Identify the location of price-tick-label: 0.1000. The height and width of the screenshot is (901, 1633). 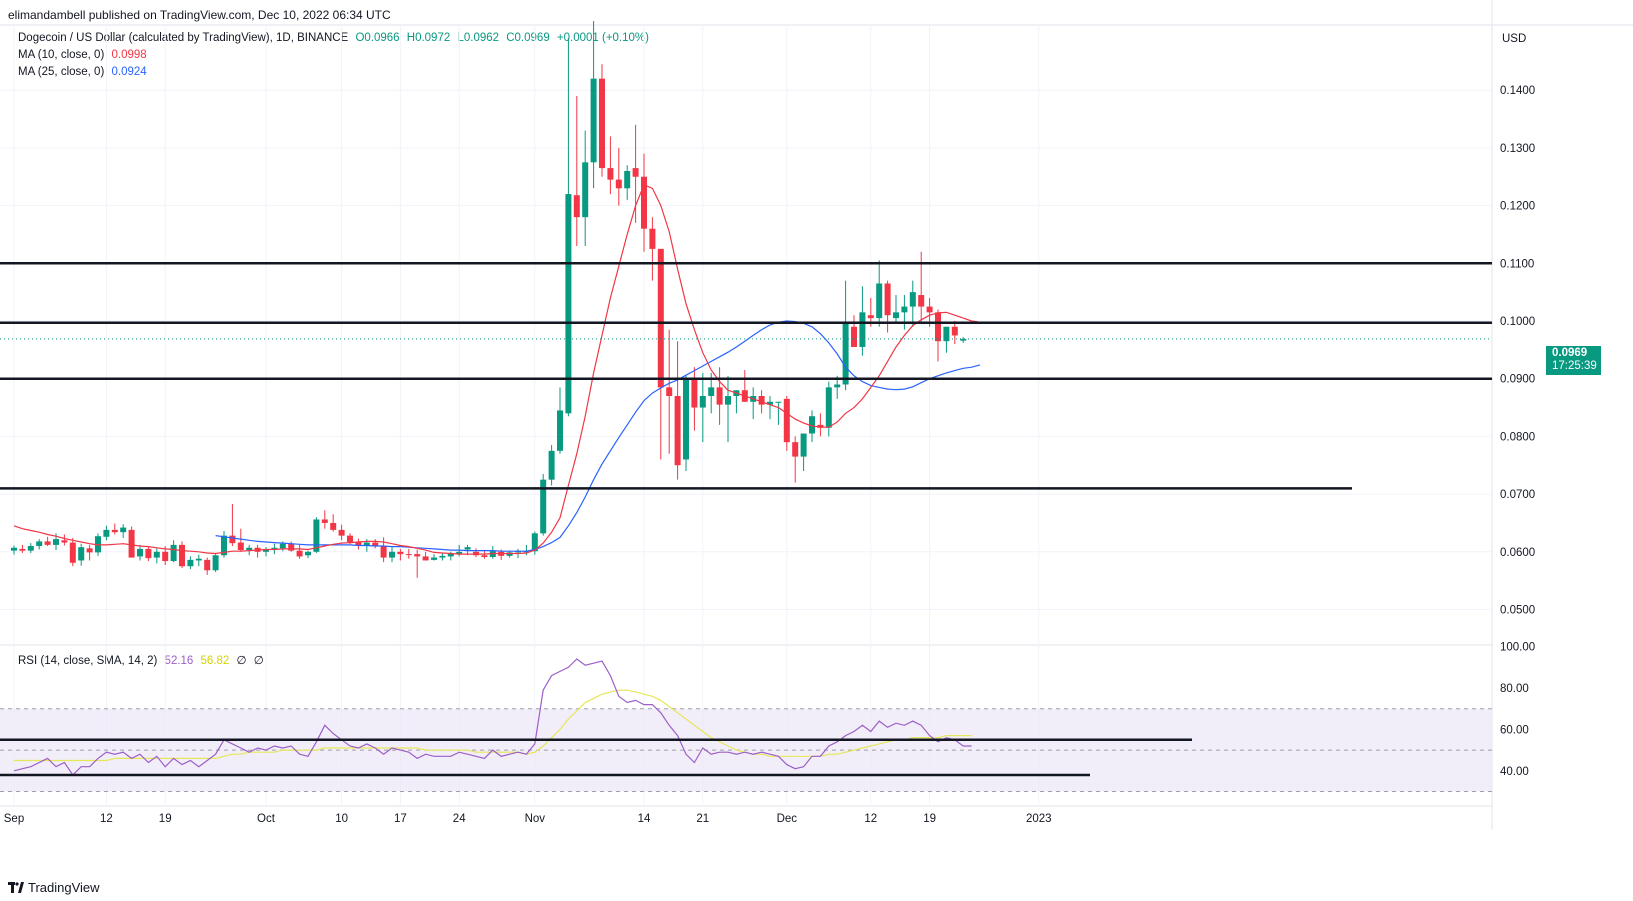
(1517, 322).